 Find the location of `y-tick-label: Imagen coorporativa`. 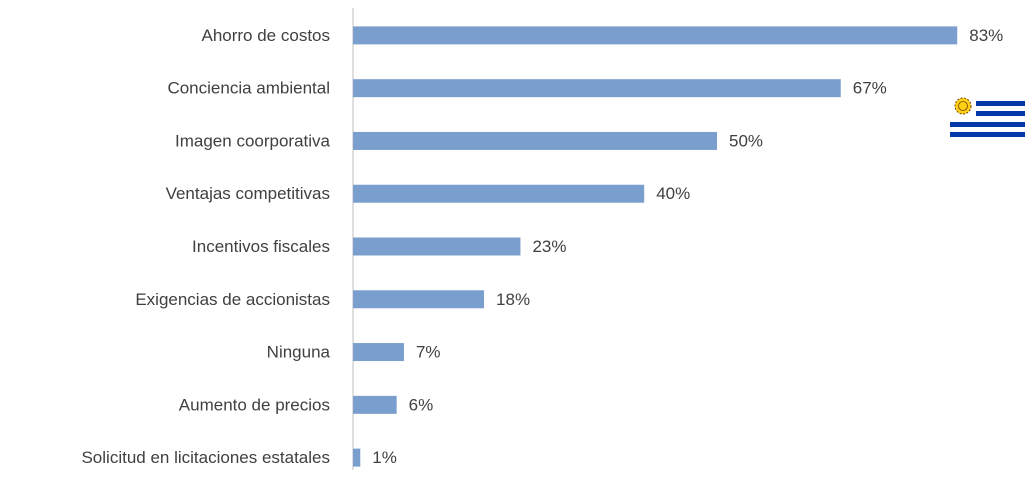

y-tick-label: Imagen coorporativa is located at coordinates (253, 140).